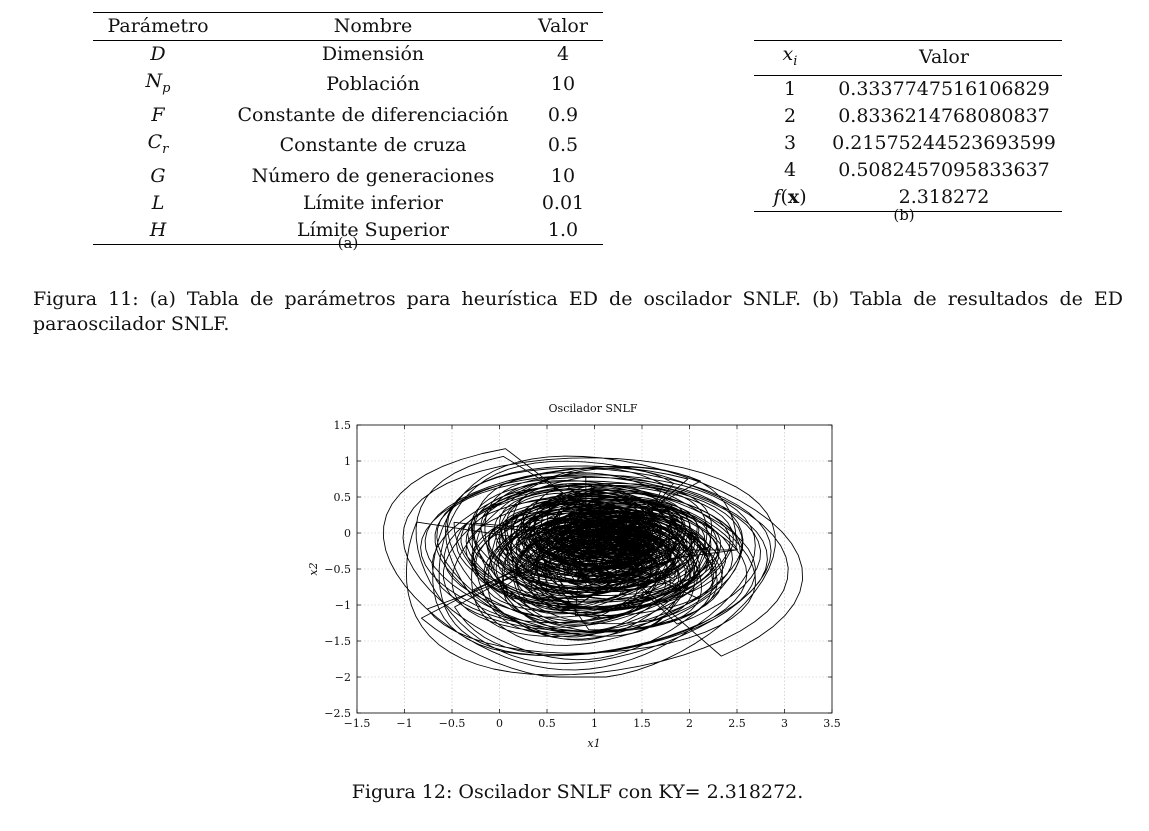  Describe the element at coordinates (944, 169) in the screenshot. I see `xi-value: 0.5082457095833637` at that location.